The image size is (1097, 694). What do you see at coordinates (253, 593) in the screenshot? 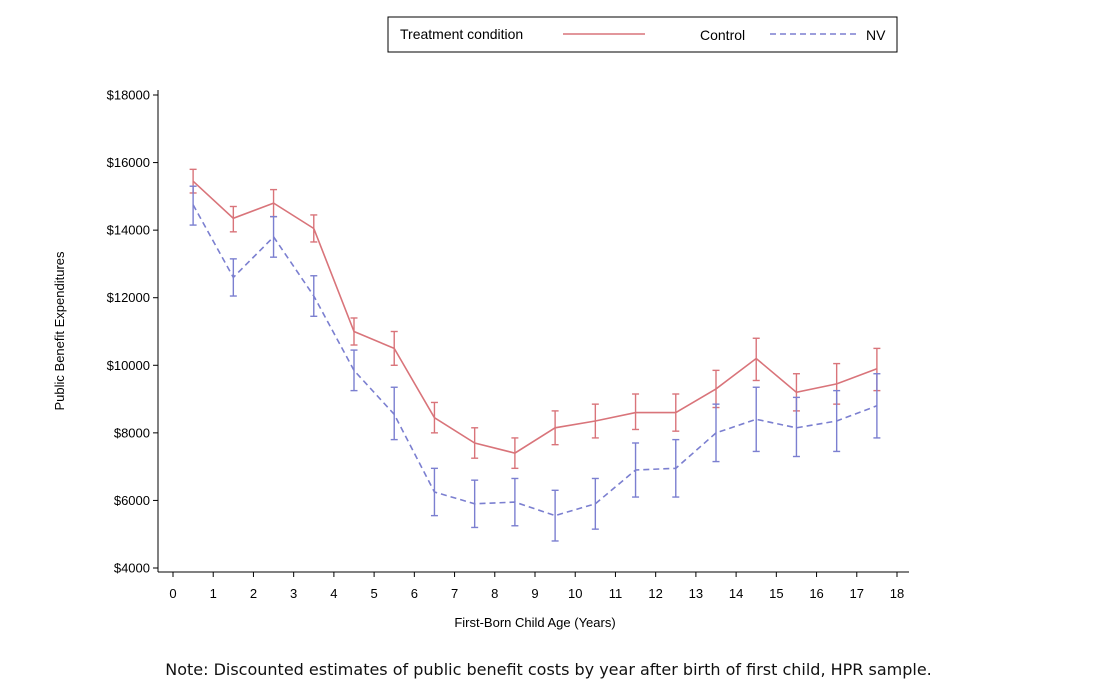
I see `x-tick-label: 2` at bounding box center [253, 593].